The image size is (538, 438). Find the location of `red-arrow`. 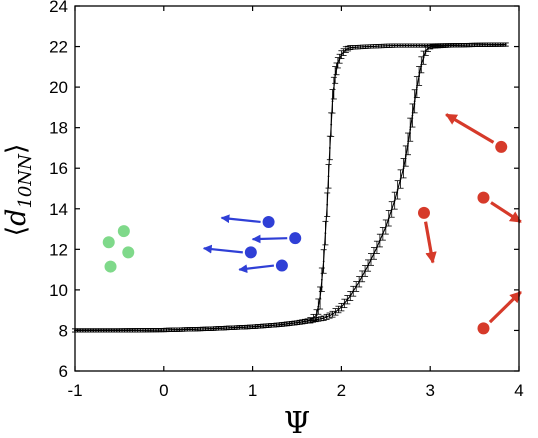

red-arrow is located at coordinates (470, 128).